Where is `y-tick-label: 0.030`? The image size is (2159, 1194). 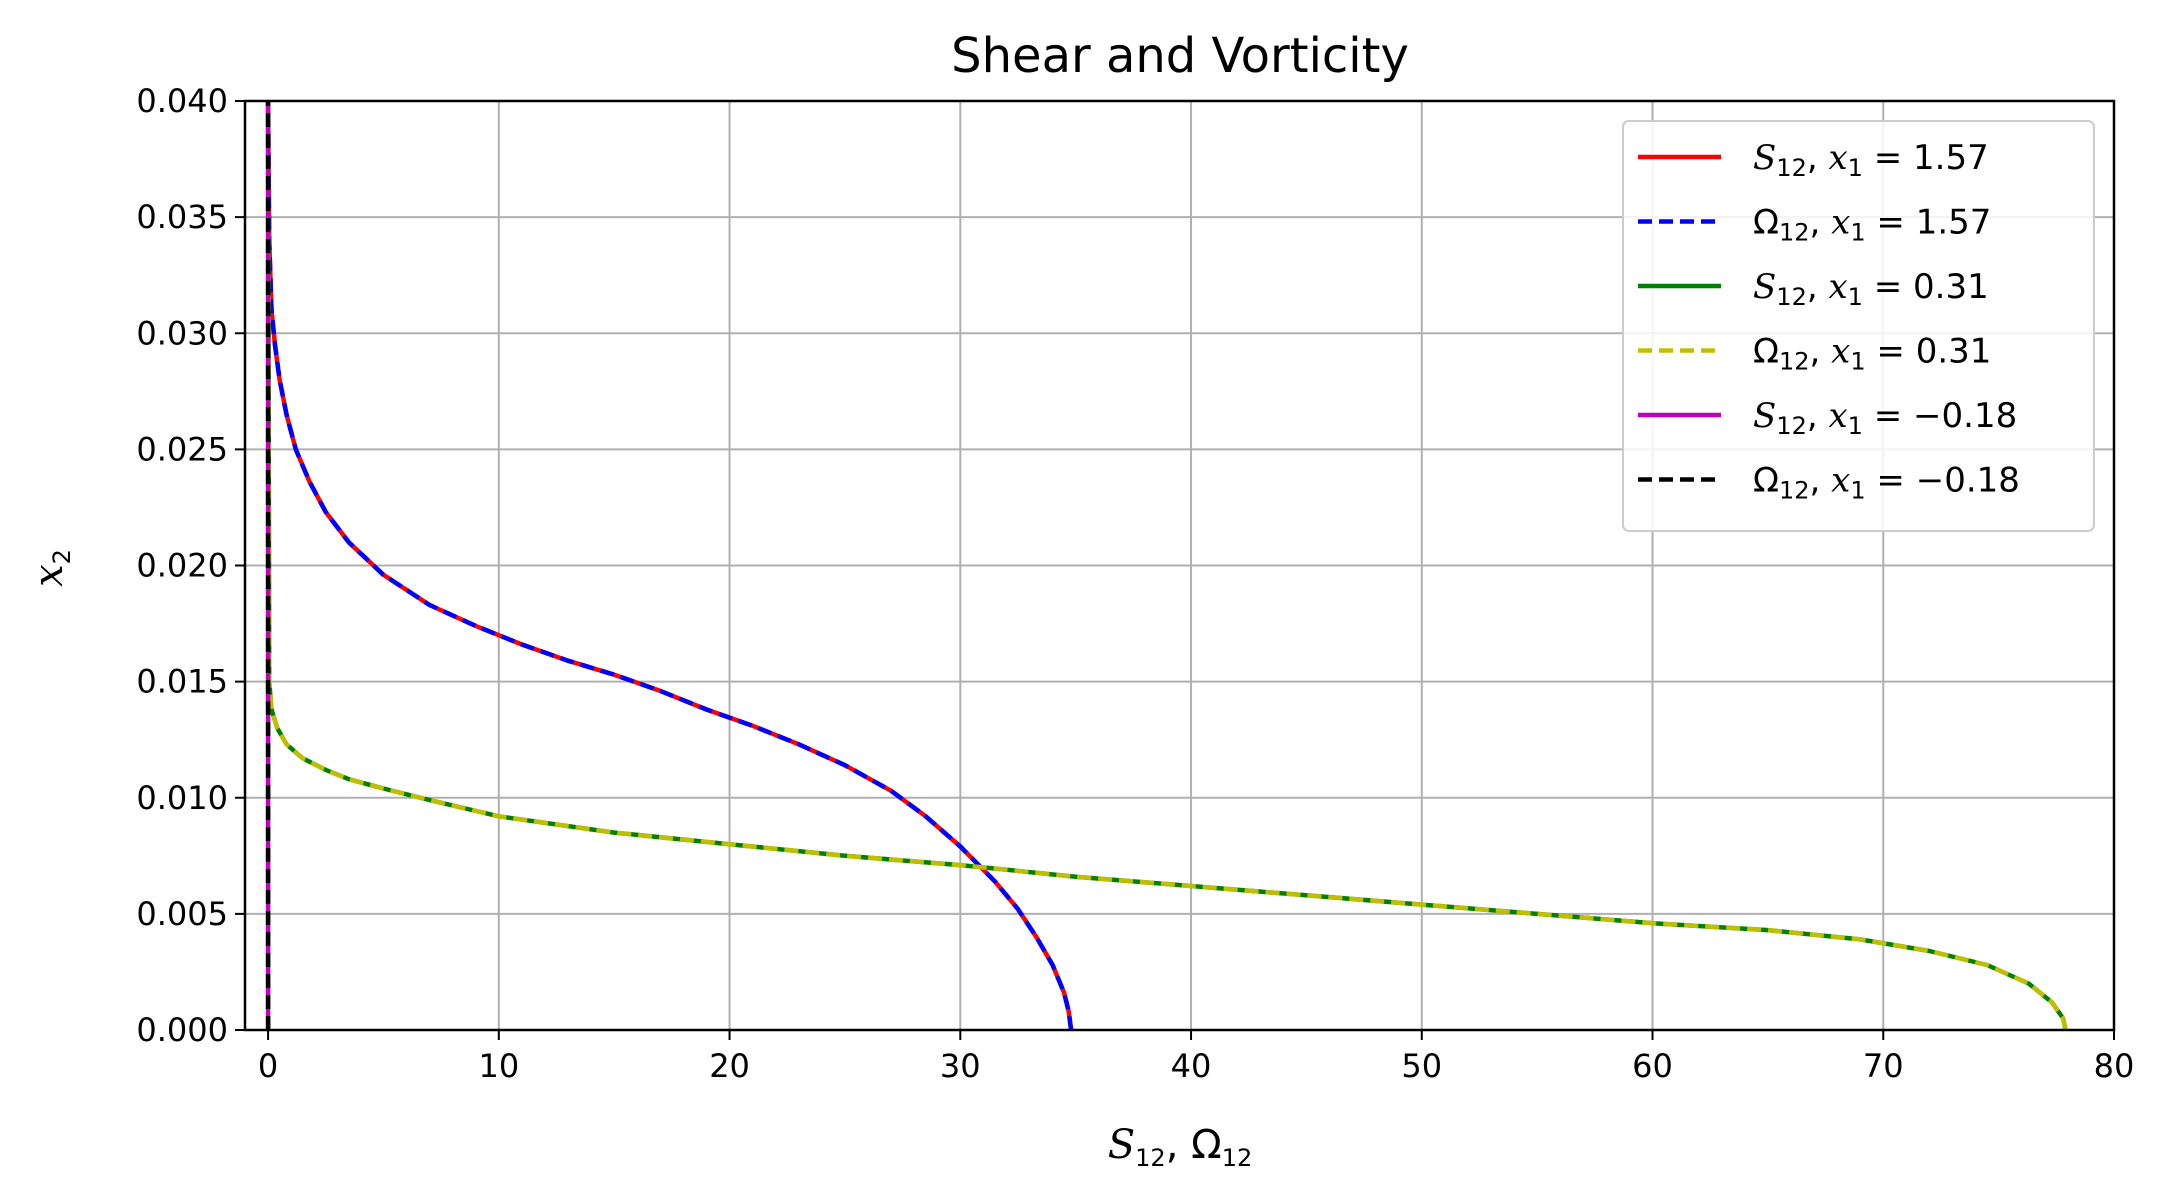 y-tick-label: 0.030 is located at coordinates (182, 333).